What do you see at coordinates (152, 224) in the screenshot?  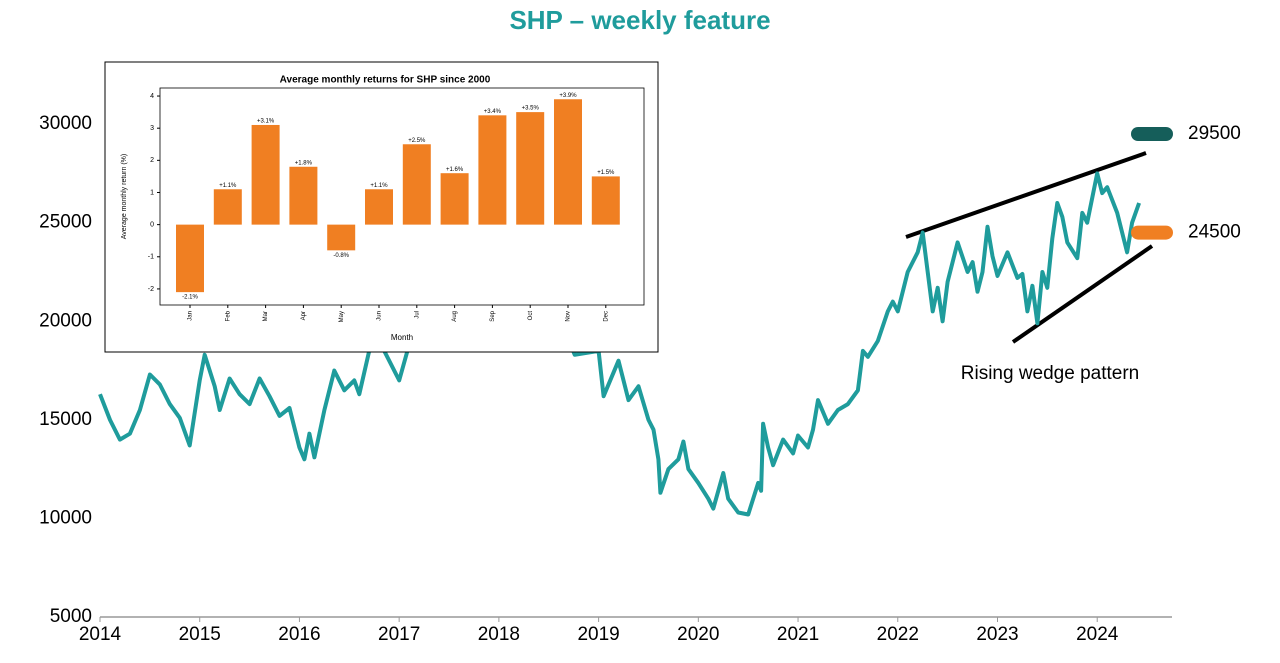 I see `y-tick-label: 0` at bounding box center [152, 224].